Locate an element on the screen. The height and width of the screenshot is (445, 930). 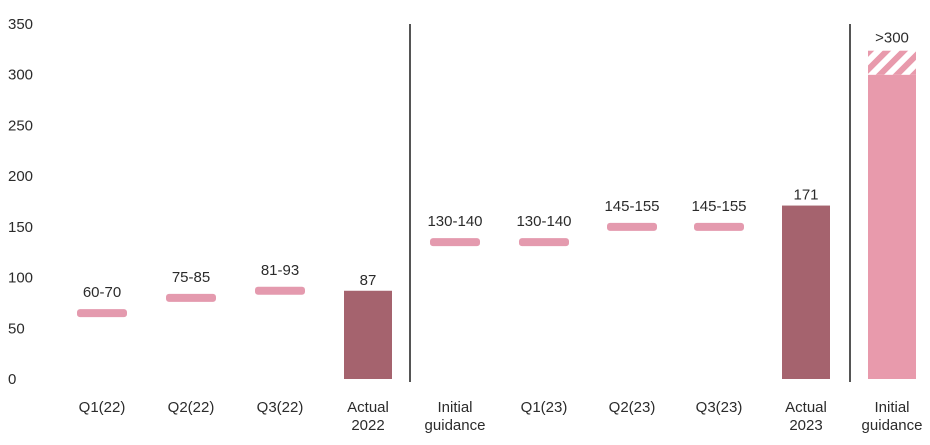
y-tick-label-50: 50 is located at coordinates (16, 328).